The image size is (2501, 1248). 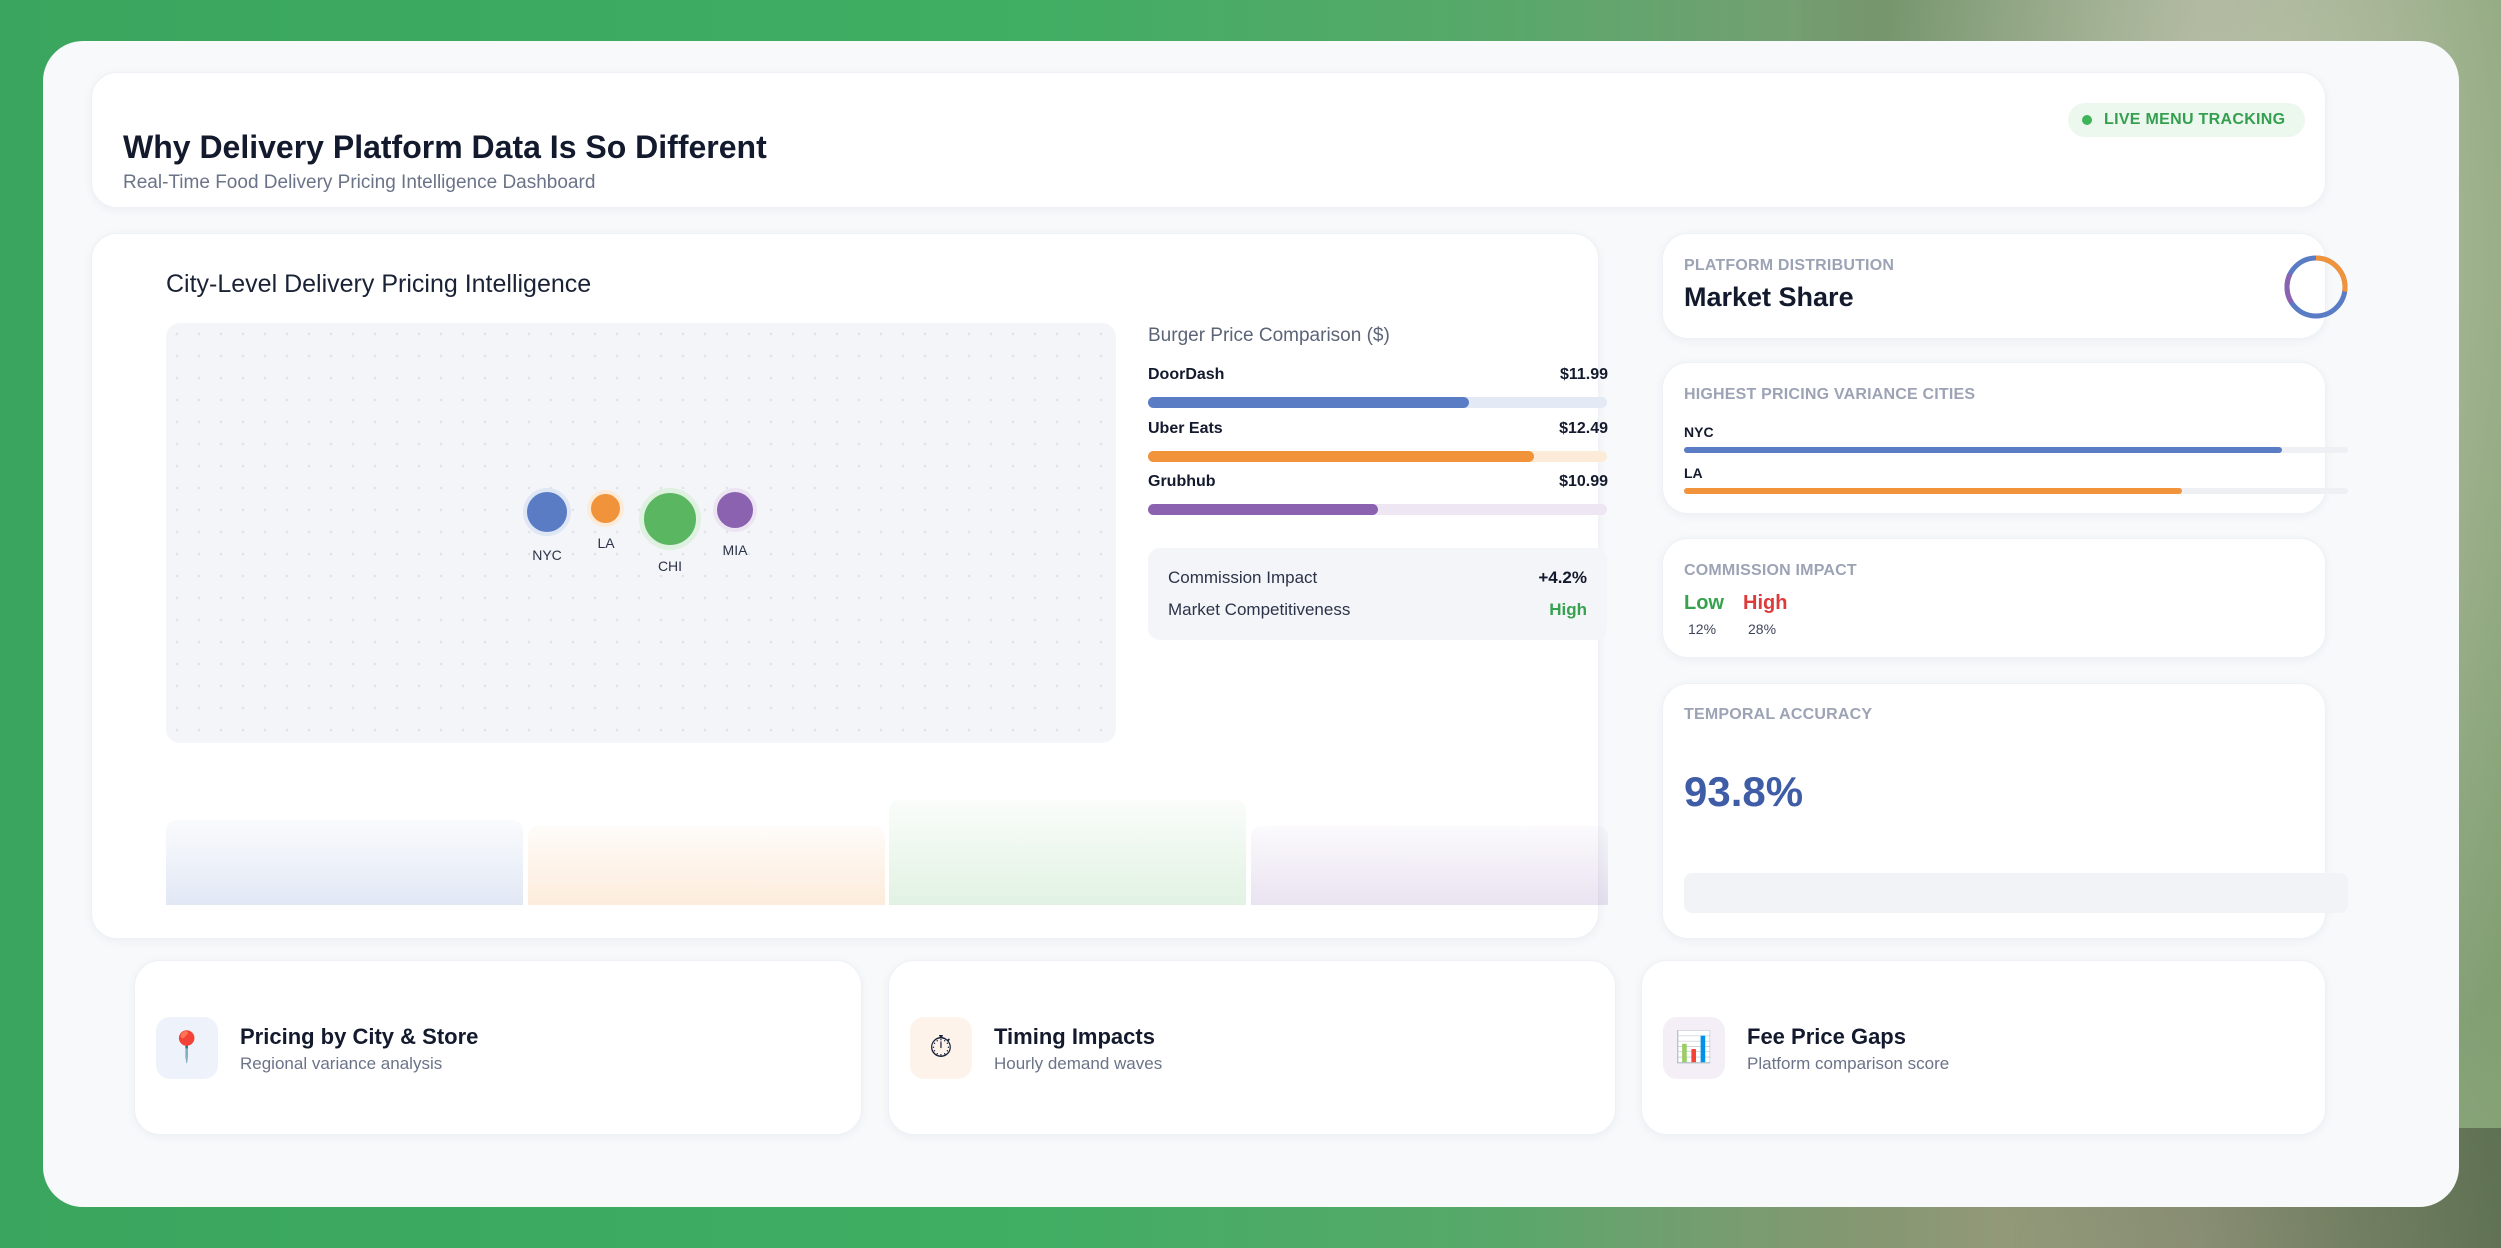 I want to click on market-share-card, so click(x=1994, y=286).